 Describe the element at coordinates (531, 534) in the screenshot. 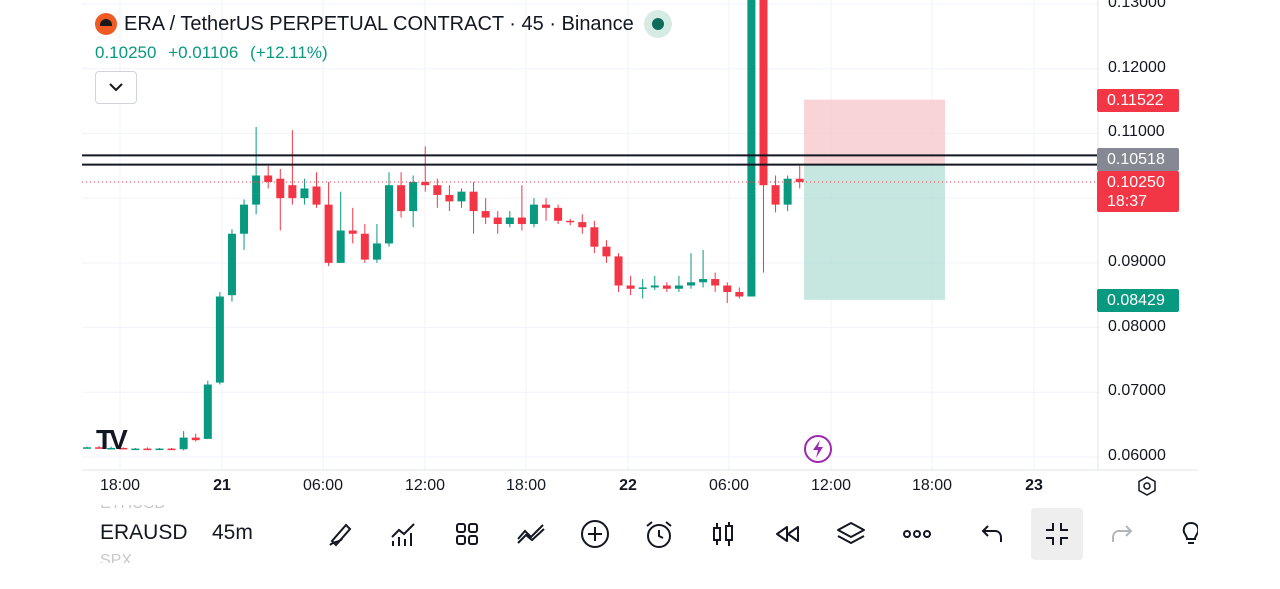

I see `compare-icon` at that location.